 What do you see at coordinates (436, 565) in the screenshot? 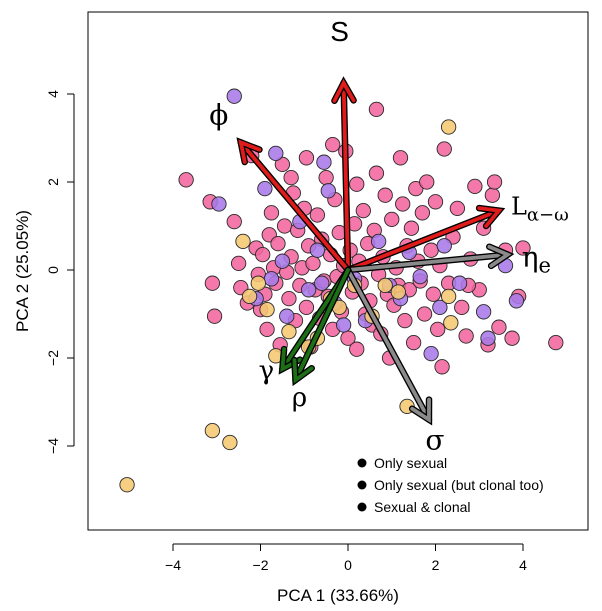
I see `x-tick-label: 2` at bounding box center [436, 565].